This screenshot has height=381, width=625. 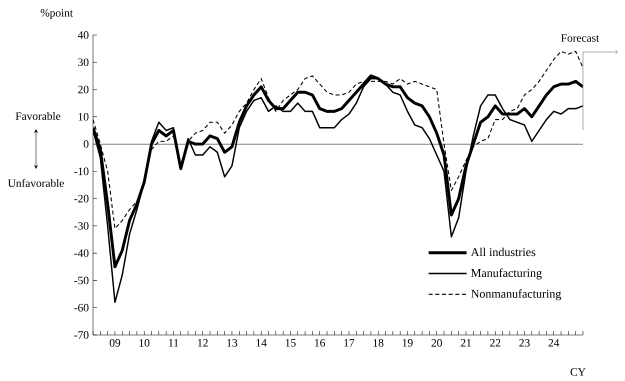 What do you see at coordinates (407, 343) in the screenshot?
I see `x-tick-label: 19` at bounding box center [407, 343].